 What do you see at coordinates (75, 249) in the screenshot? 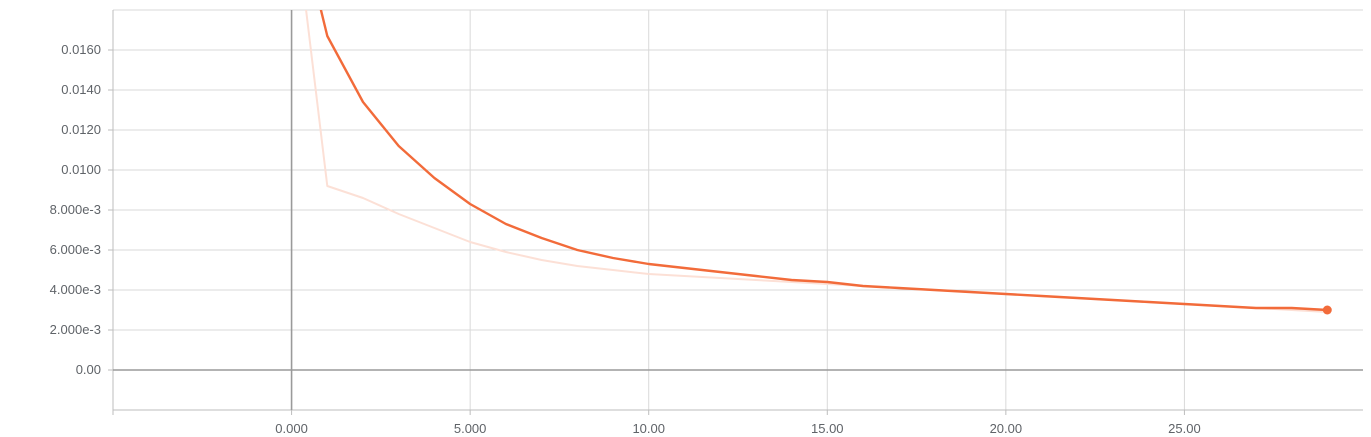
I see `y-tick-label: 6.000e-3` at bounding box center [75, 249].